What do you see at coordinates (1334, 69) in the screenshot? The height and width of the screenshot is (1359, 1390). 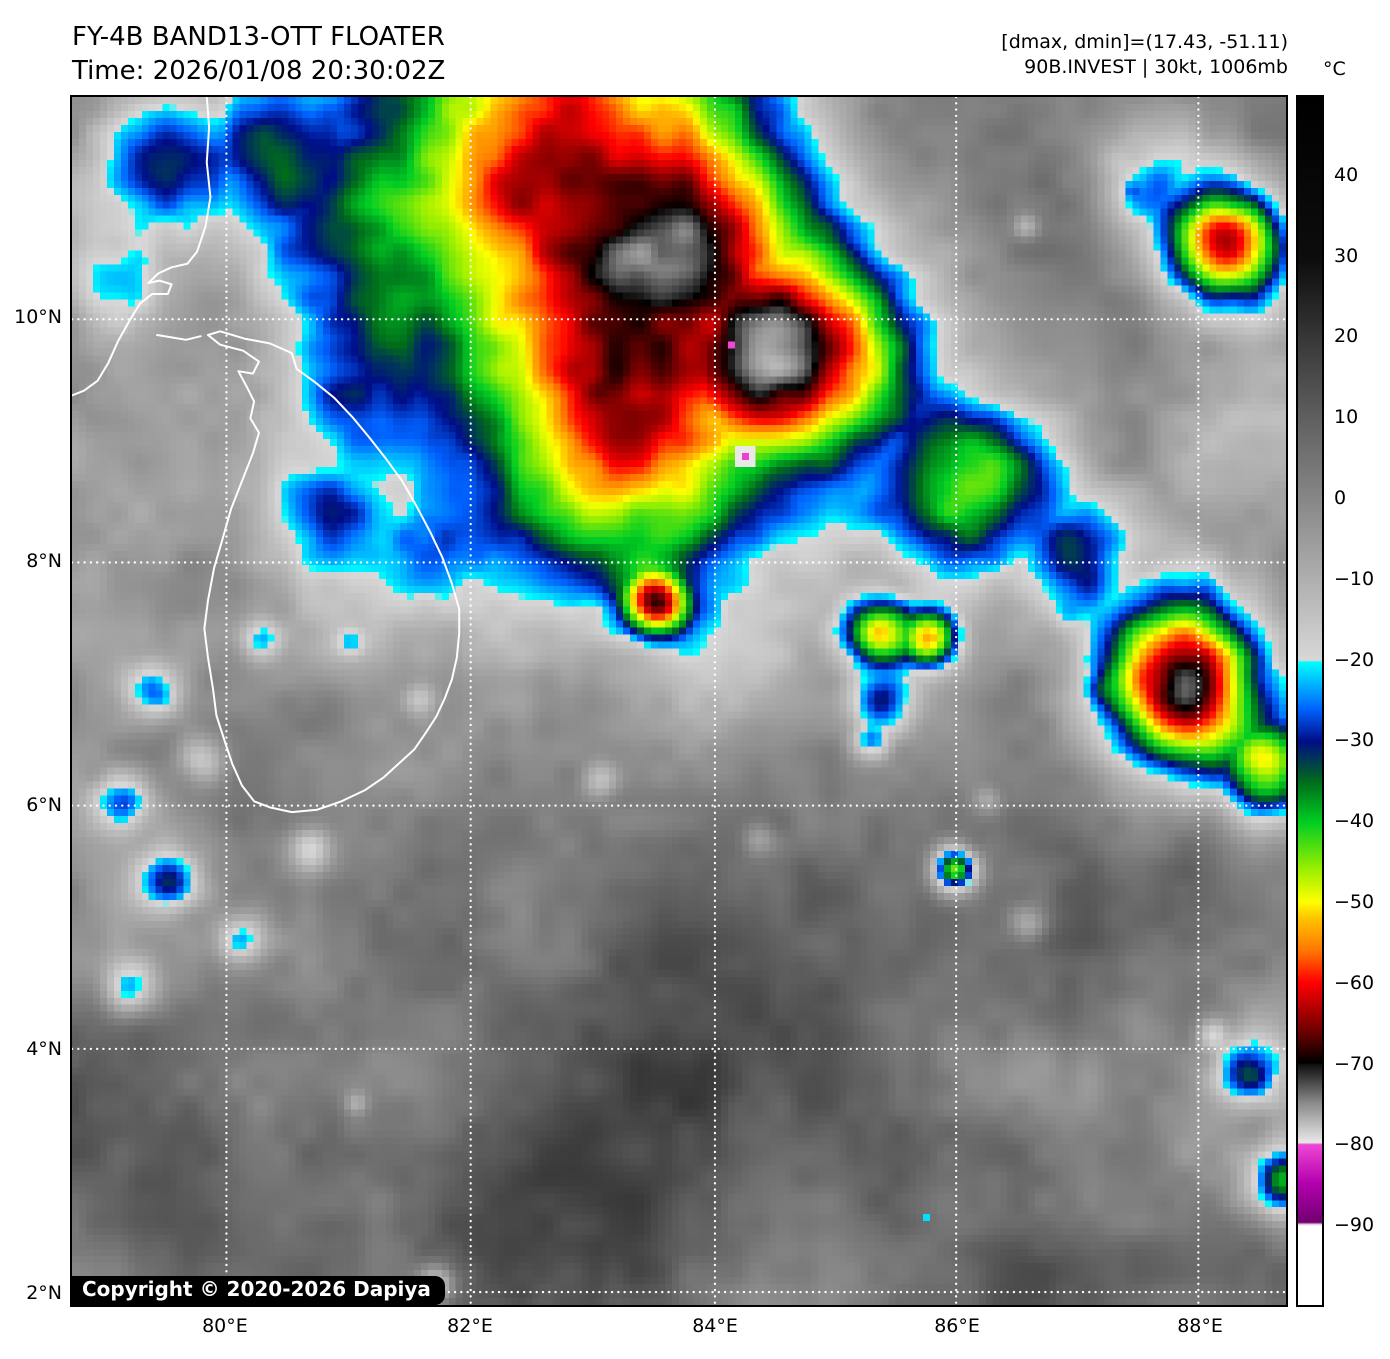 I see `colorbar-units-label: °C` at bounding box center [1334, 69].